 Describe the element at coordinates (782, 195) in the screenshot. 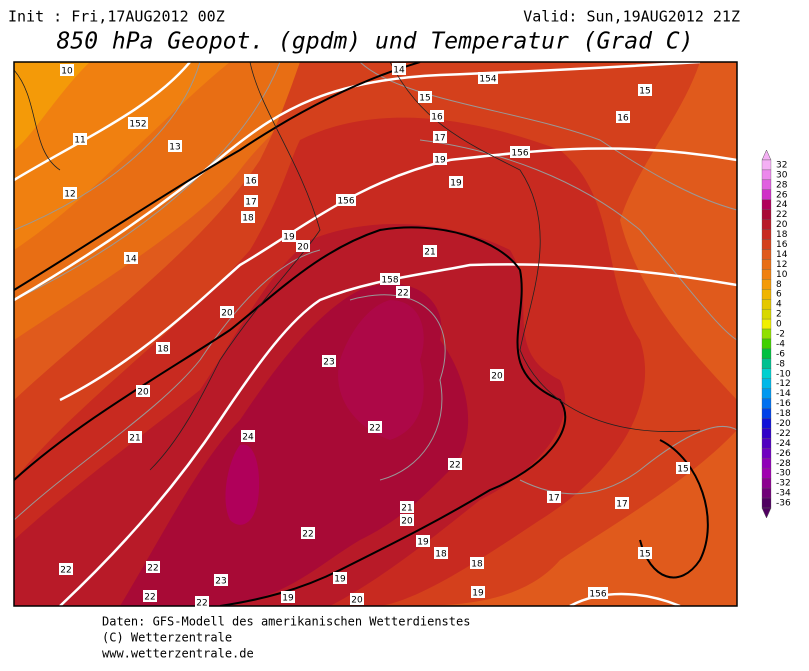

I see `legend-label: 26` at that location.